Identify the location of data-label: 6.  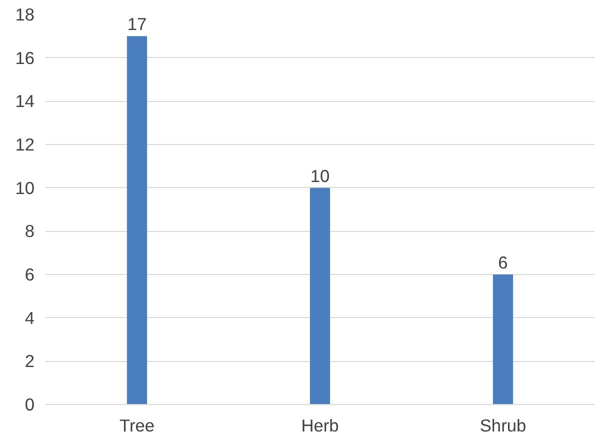
(503, 262).